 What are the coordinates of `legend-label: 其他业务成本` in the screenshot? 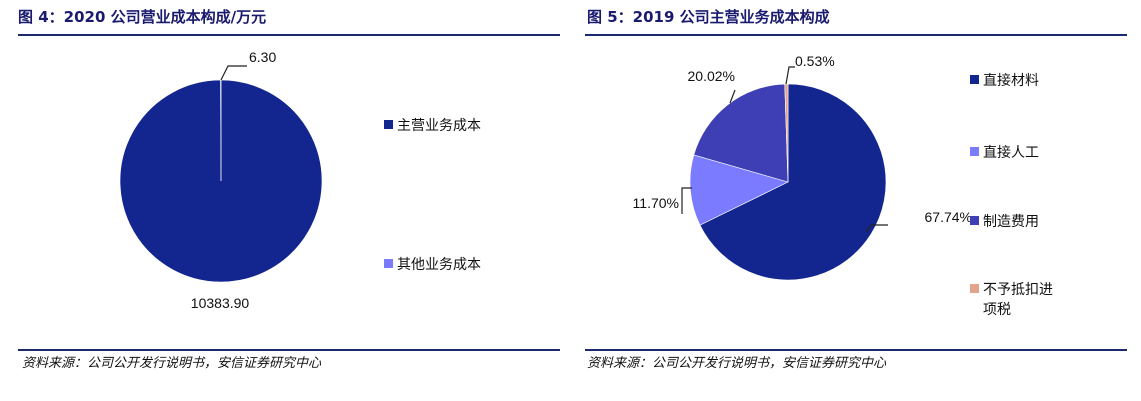 It's located at (439, 265).